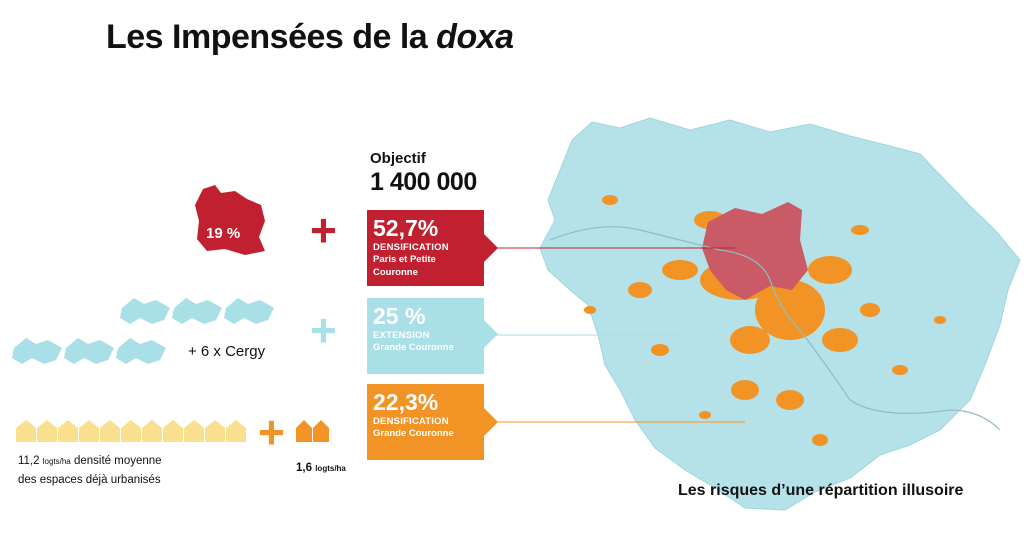  Describe the element at coordinates (227, 351) in the screenshot. I see `cergy-label: + 6 x Cergy` at that location.